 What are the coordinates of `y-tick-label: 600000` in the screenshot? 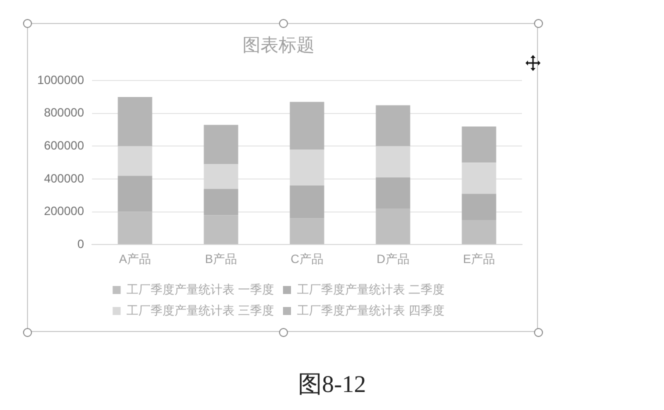 It's located at (64, 145).